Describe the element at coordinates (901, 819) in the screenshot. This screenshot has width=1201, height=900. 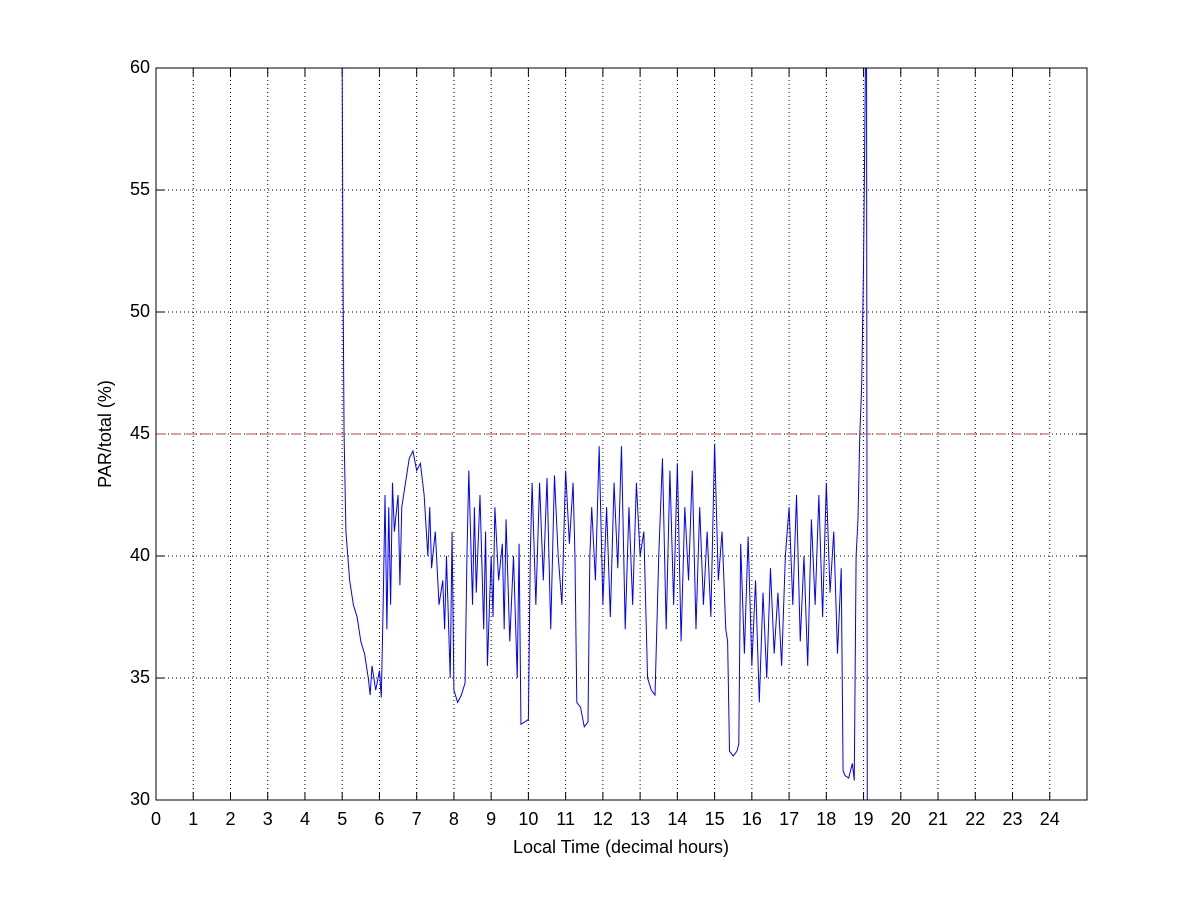
I see `x-tick-label: 20` at that location.